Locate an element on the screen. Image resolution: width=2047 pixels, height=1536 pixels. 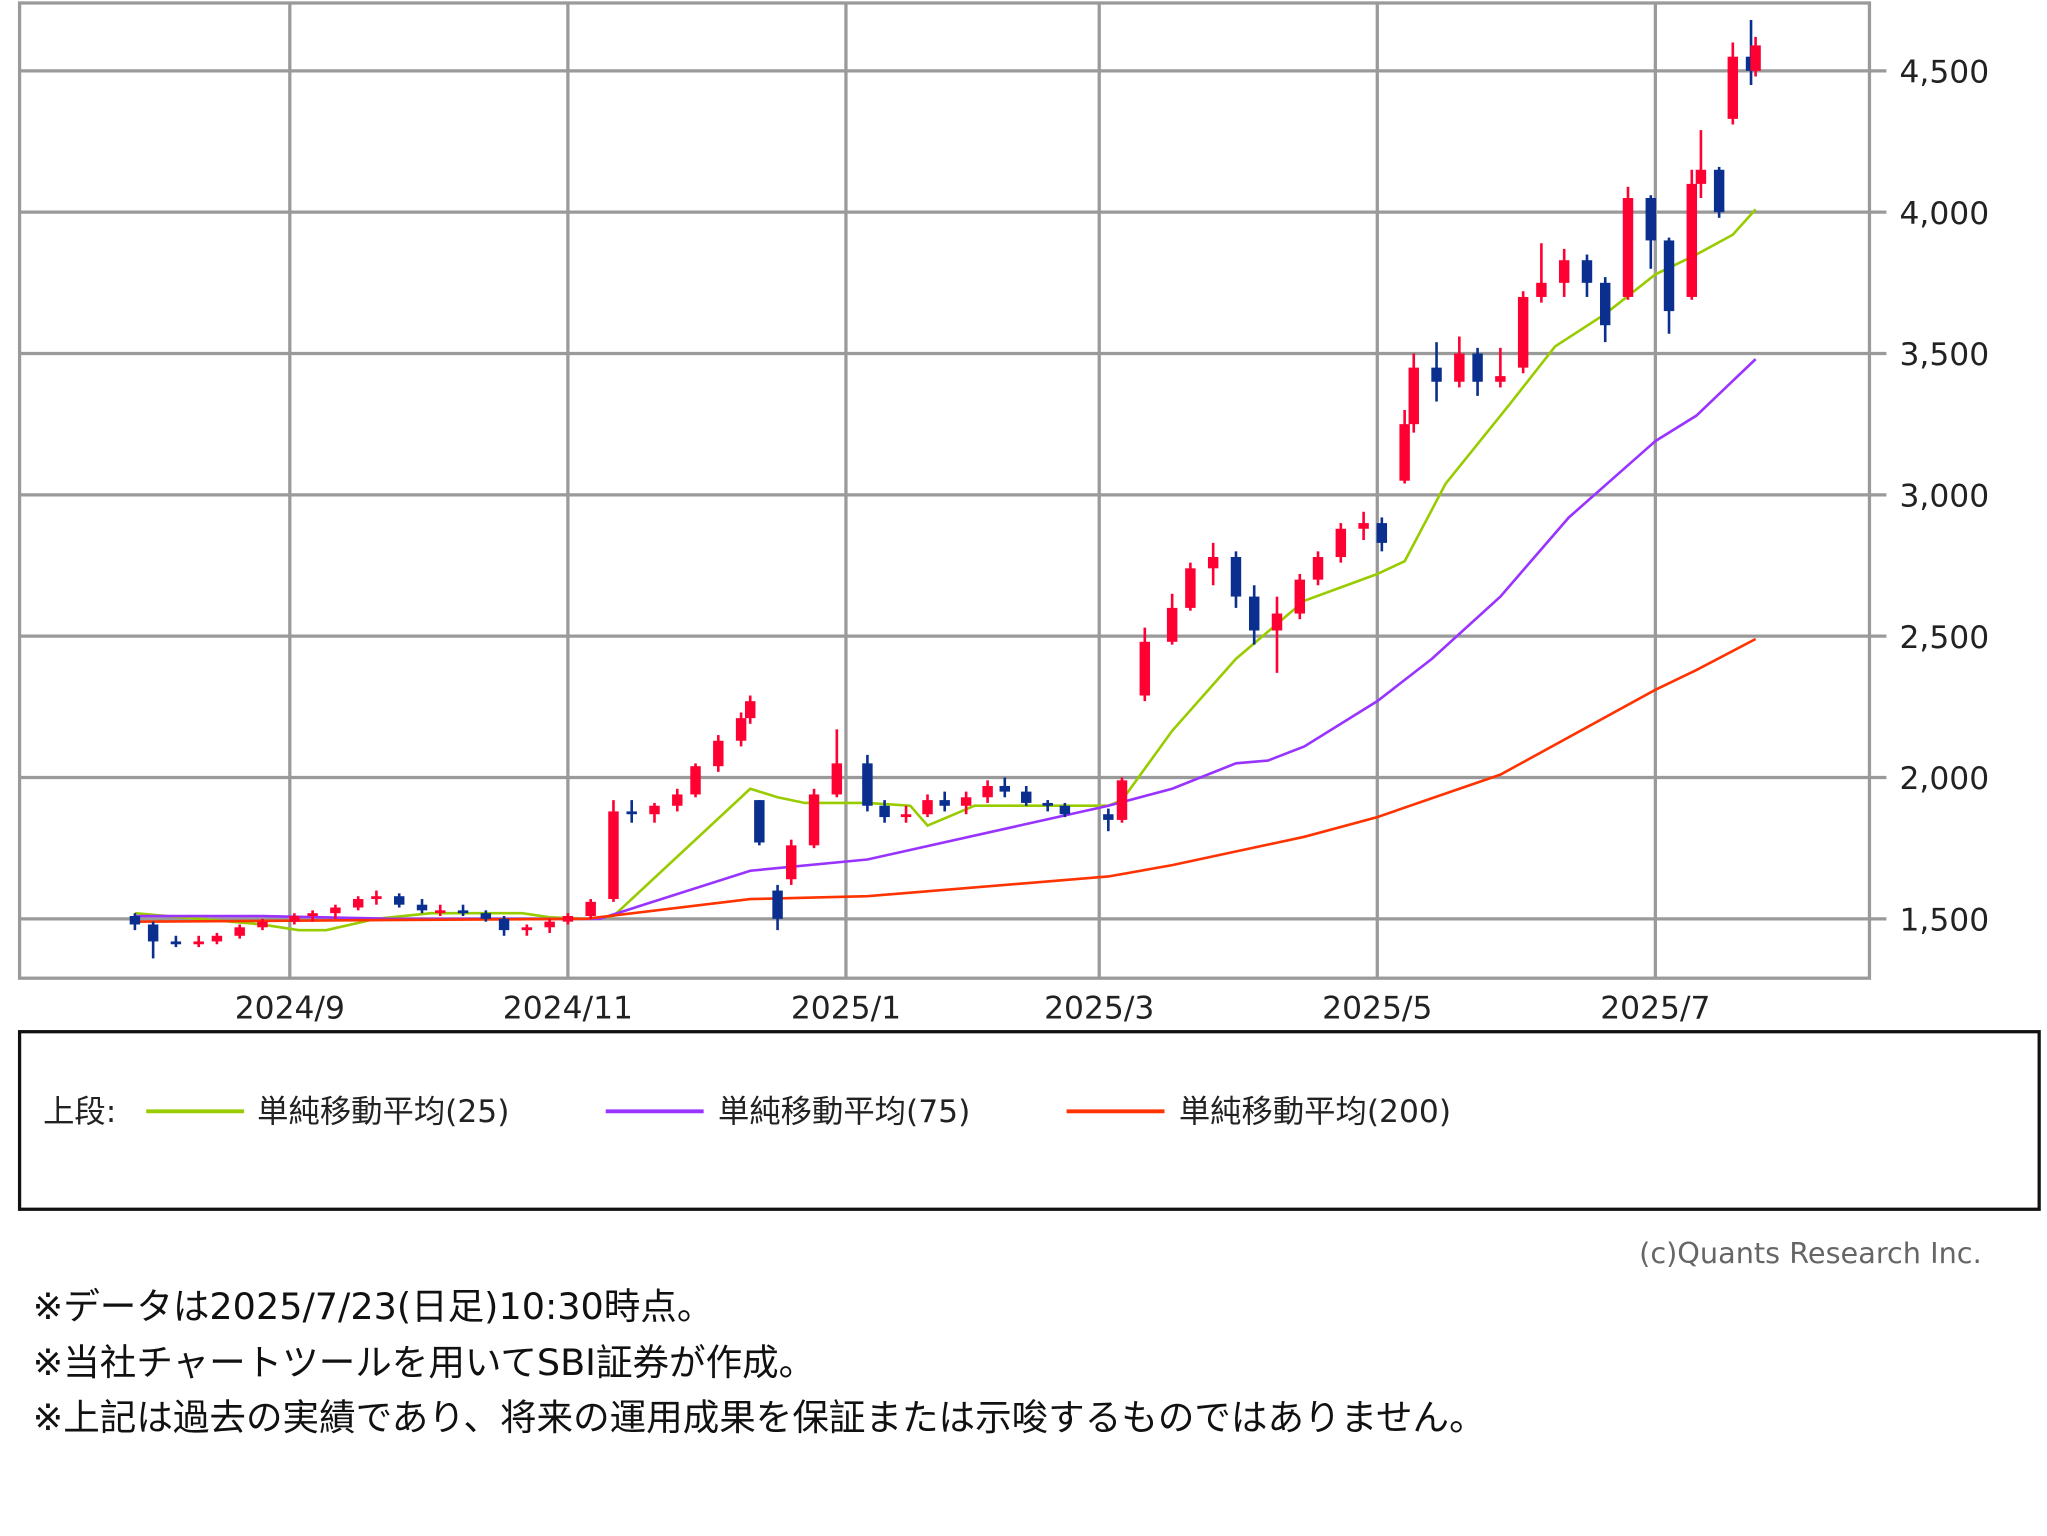
x-tick-label: 2025/1 is located at coordinates (846, 1009).